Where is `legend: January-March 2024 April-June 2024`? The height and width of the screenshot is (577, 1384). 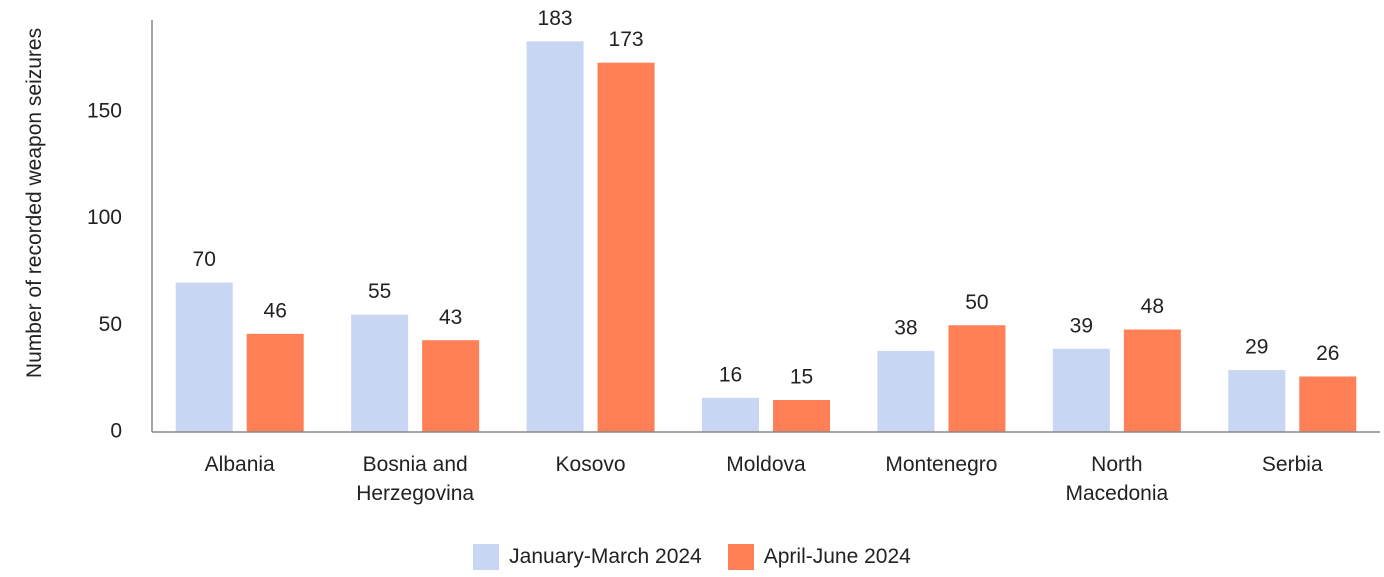
legend: January-March 2024 April-June 2024 is located at coordinates (692, 557).